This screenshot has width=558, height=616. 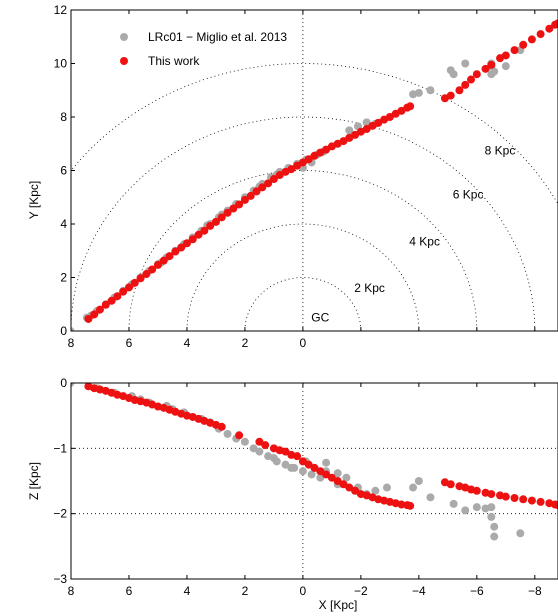 I want to click on y-tick-label: 12, so click(x=61, y=10).